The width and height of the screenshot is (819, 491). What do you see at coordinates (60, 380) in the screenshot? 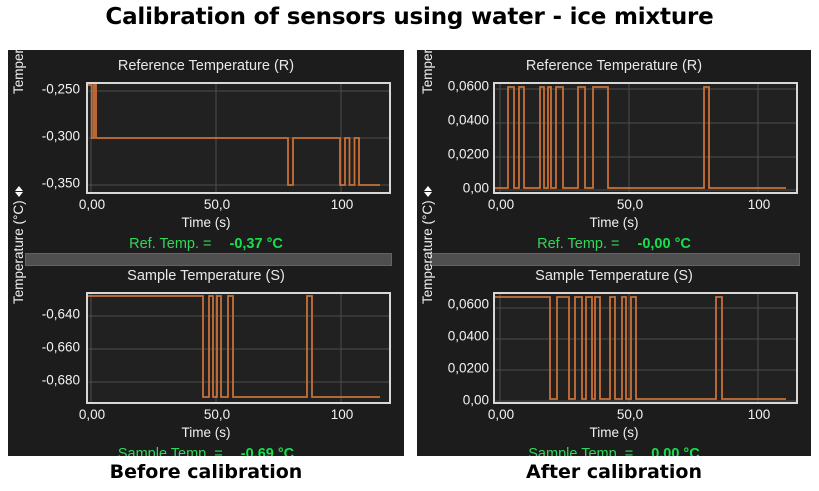
I see `y-tick-label: -0,680` at bounding box center [60, 380].